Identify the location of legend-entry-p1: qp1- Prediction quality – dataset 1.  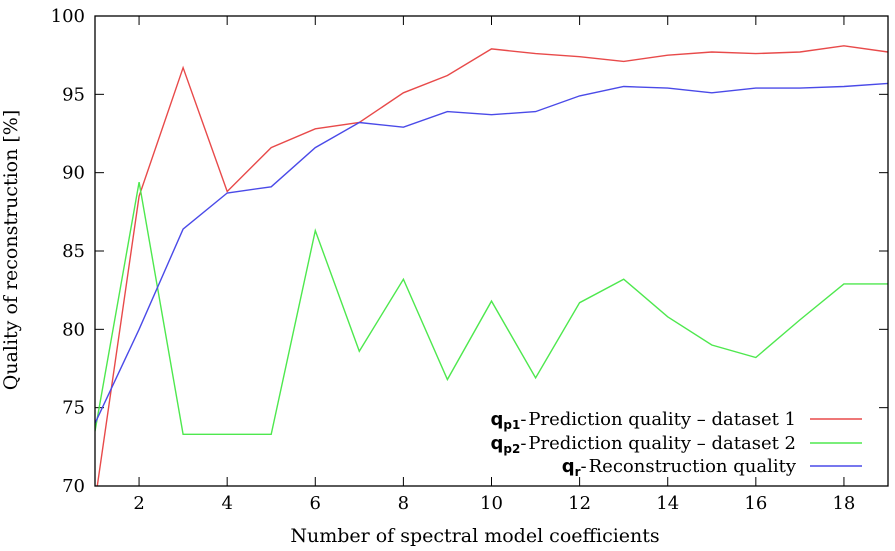
(643, 420).